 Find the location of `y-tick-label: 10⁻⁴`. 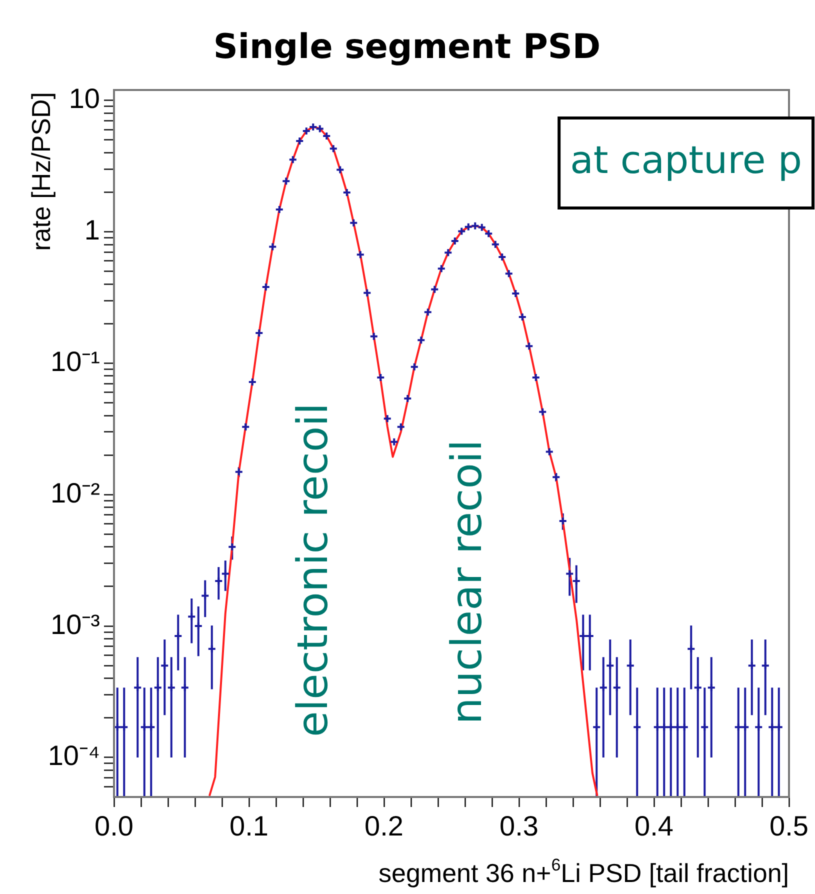

y-tick-label: 10⁻⁴ is located at coordinates (74, 756).